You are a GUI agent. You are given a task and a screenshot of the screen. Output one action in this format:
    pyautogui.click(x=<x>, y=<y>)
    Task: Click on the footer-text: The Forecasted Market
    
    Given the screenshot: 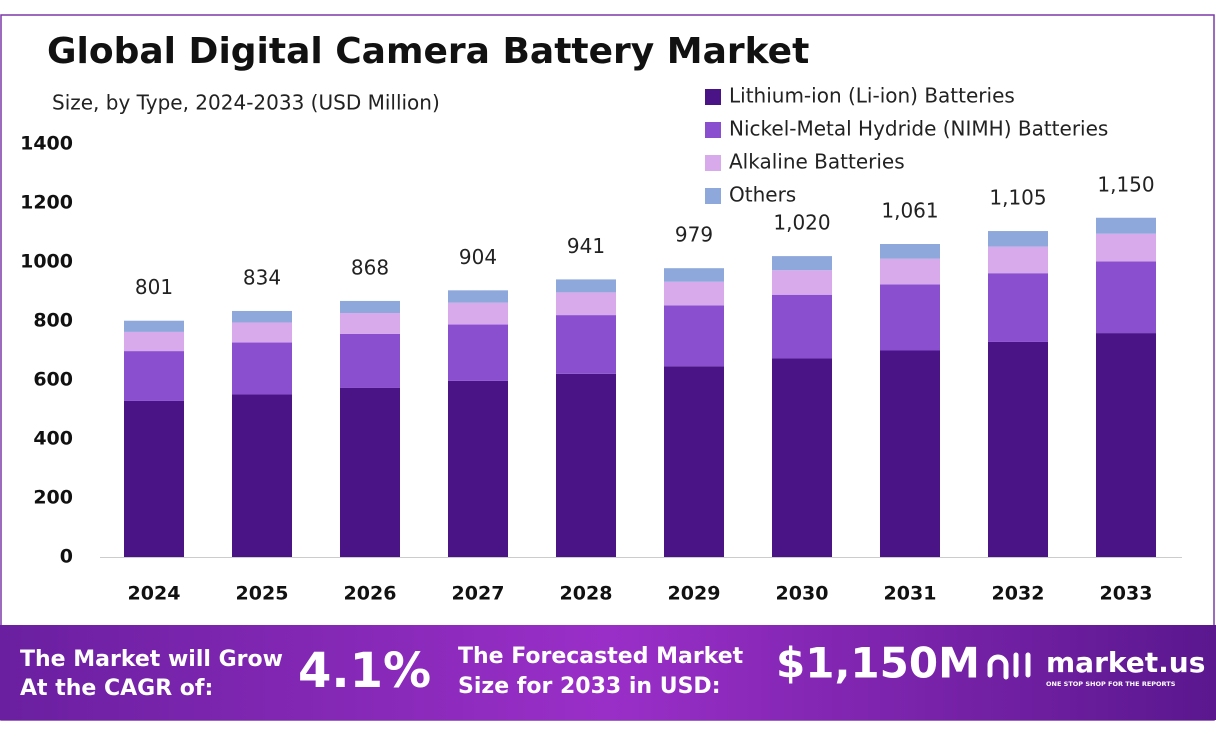 What is the action you would take?
    pyautogui.click(x=601, y=656)
    